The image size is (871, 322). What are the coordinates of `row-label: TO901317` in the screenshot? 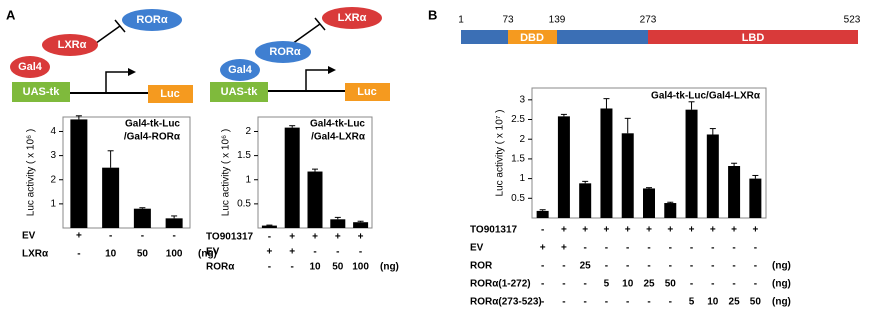 It's located at (494, 230).